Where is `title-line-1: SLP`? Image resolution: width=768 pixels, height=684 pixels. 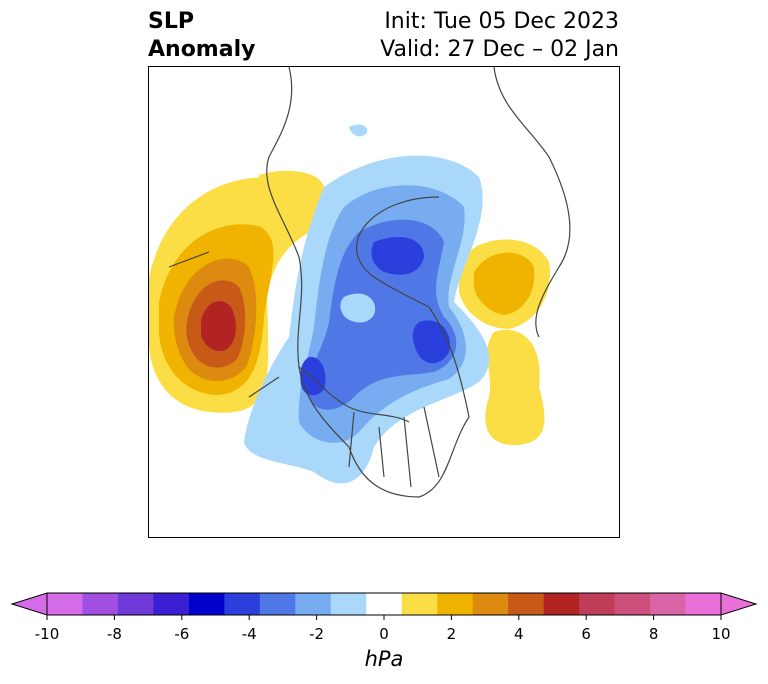 title-line-1: SLP is located at coordinates (171, 21).